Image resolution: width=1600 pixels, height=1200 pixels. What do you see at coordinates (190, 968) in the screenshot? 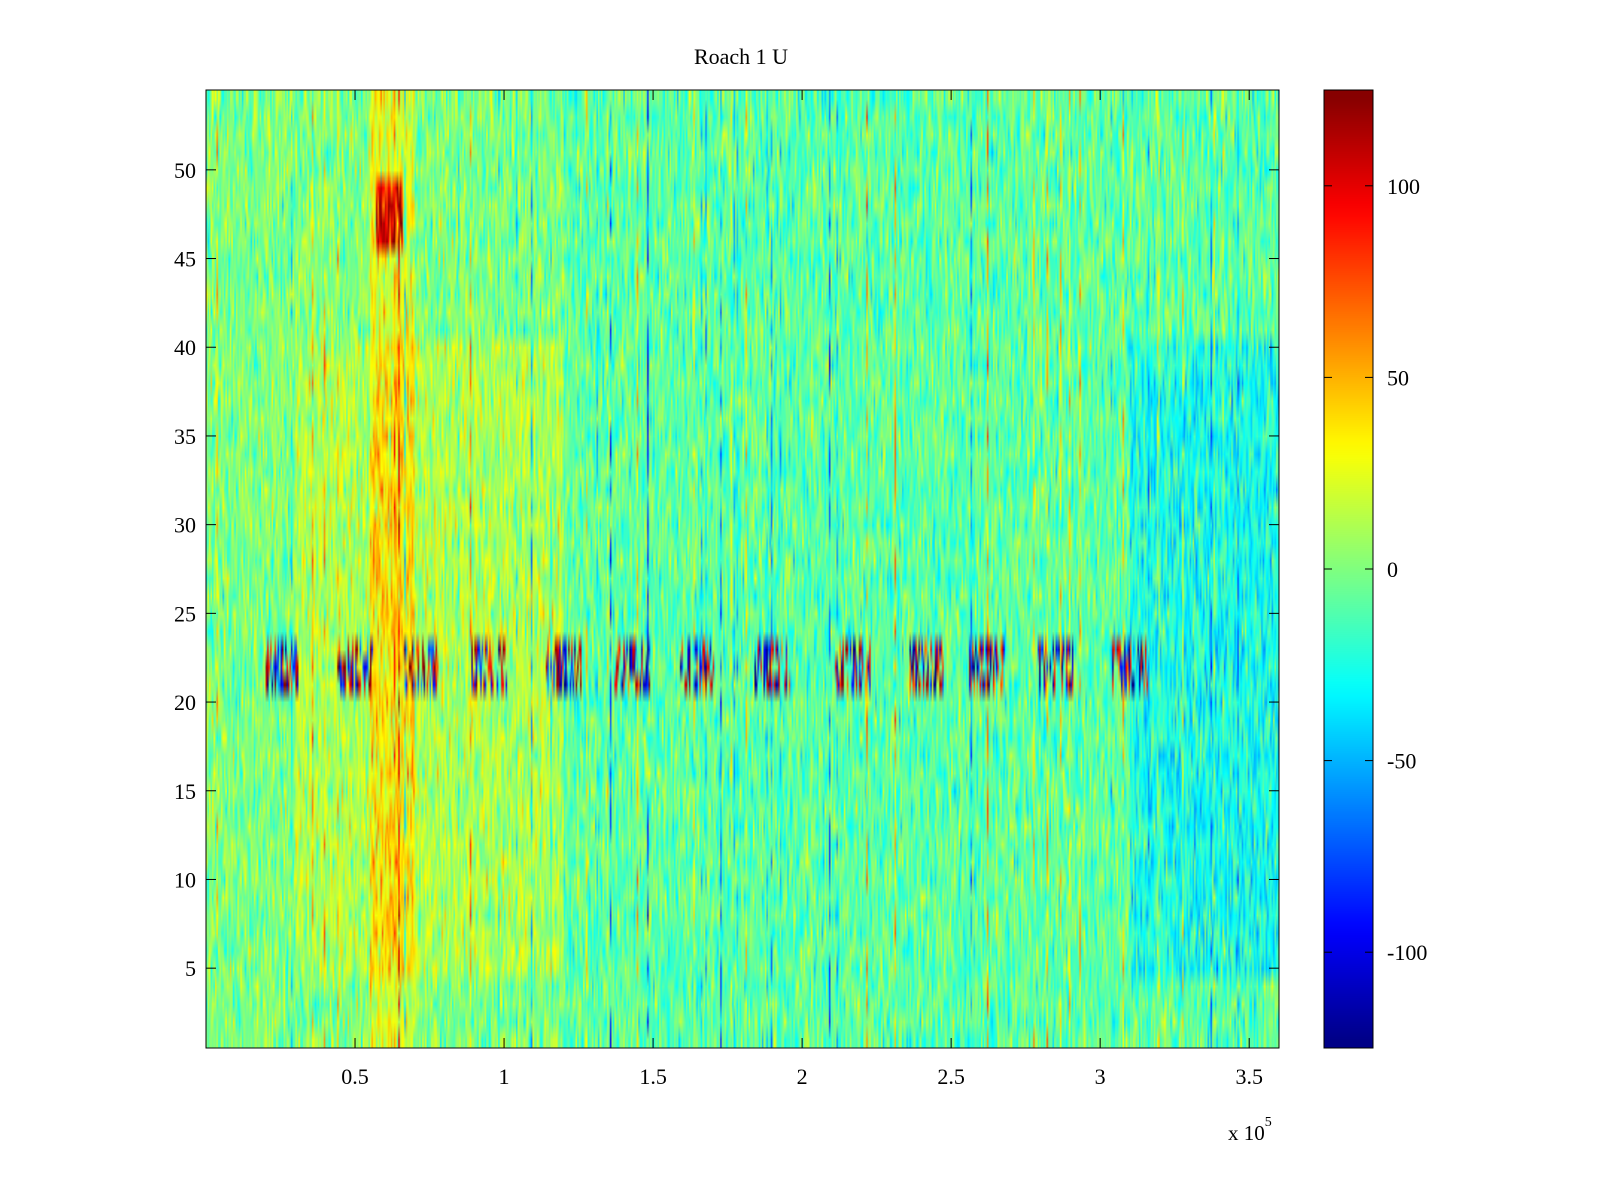
I see `y-tick-label: 5` at bounding box center [190, 968].